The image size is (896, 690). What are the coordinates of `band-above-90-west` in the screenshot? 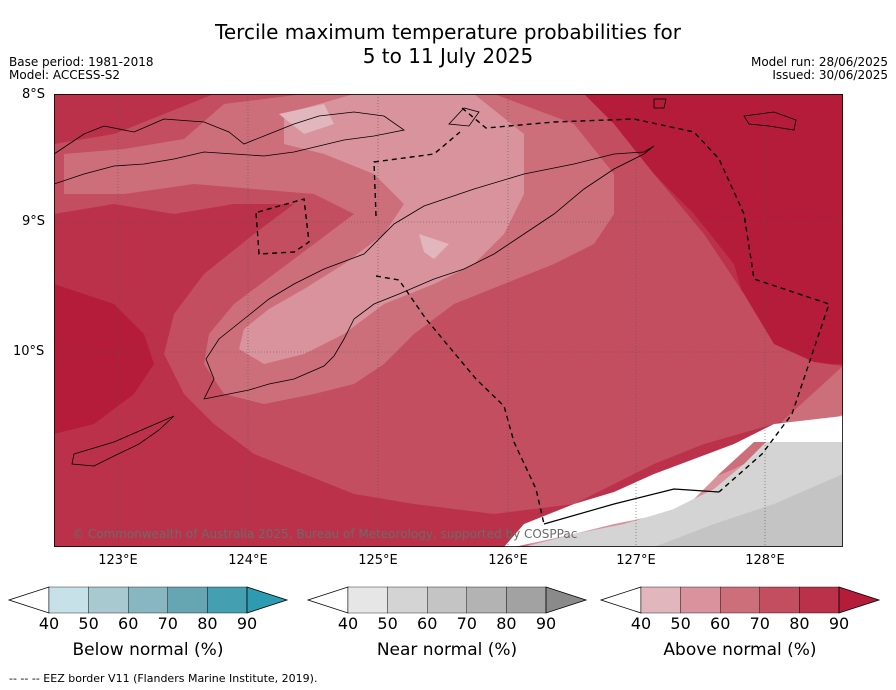 It's located at (104, 359).